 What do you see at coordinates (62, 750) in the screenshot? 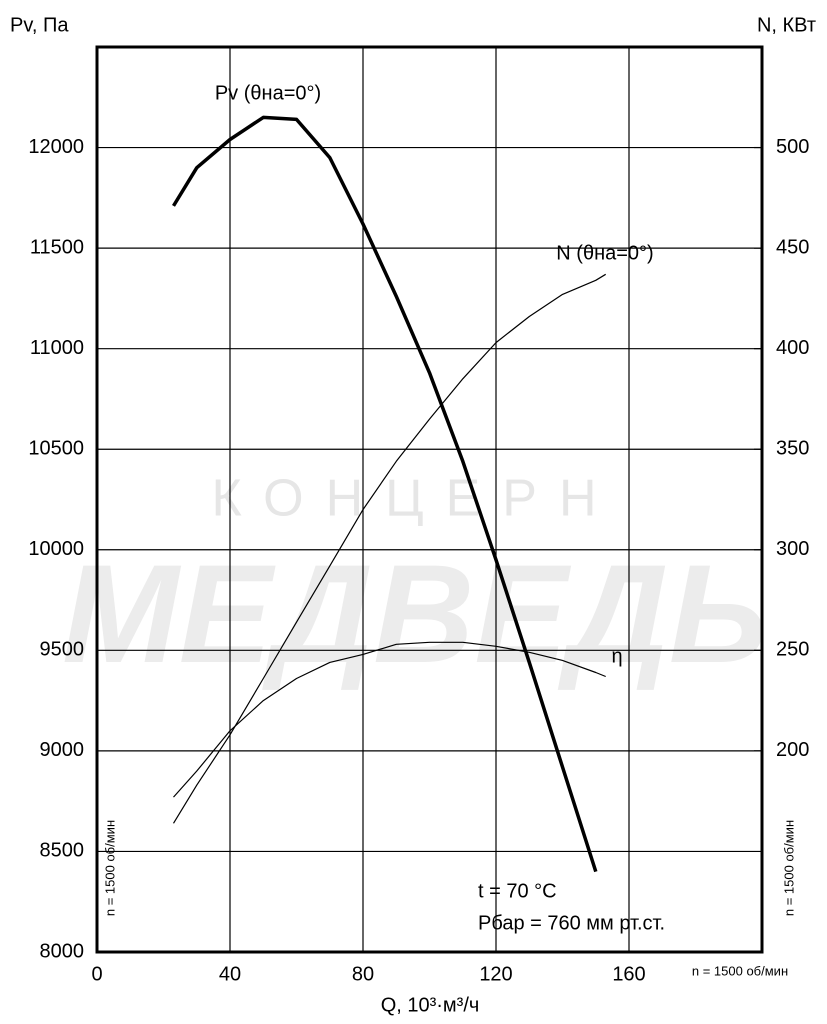
I see `y-tick-label: 9000` at bounding box center [62, 750].